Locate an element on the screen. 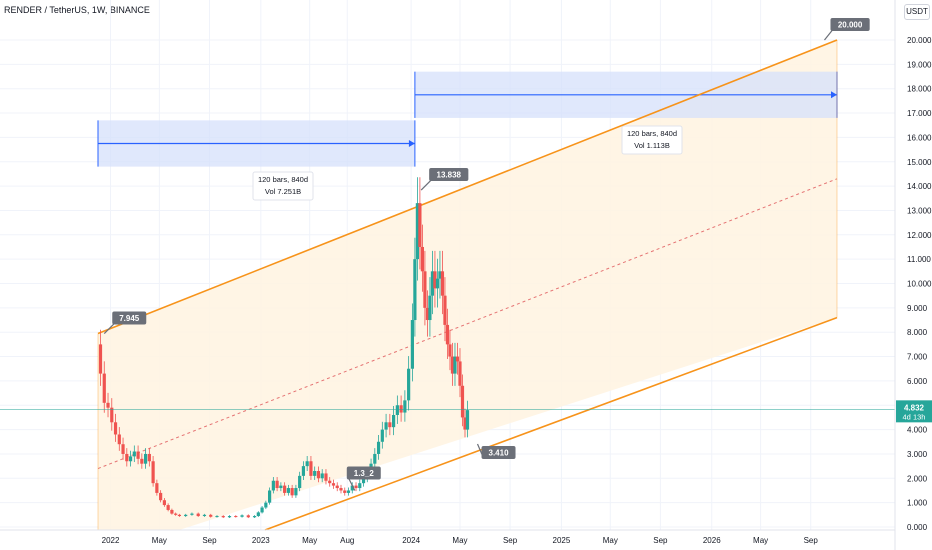 The image size is (932, 550). range-volume-label: Vol 1.113B is located at coordinates (652, 145).